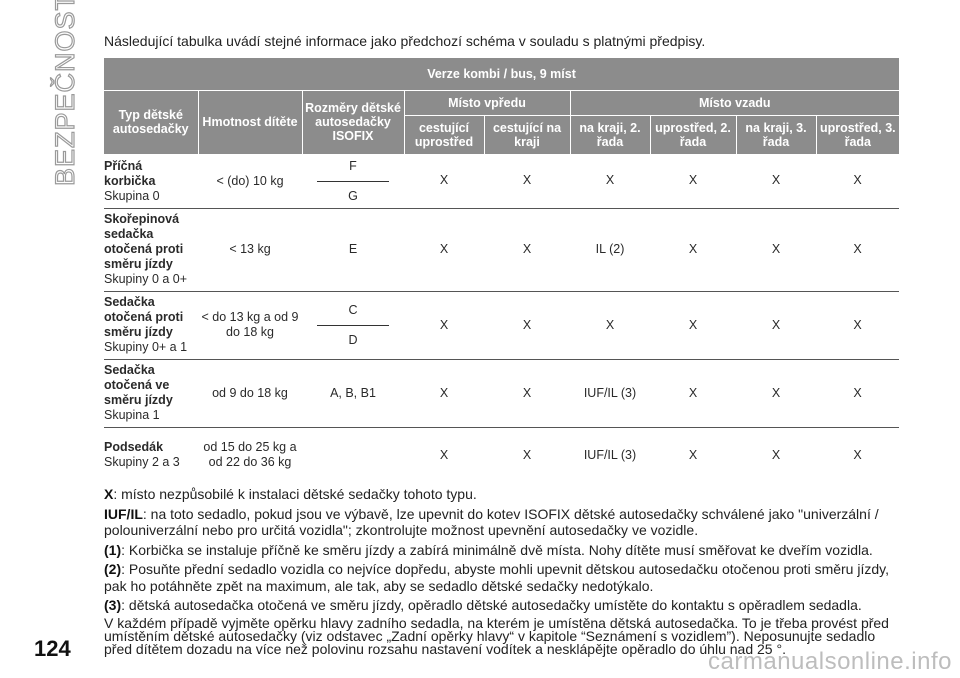  I want to click on weight-cell: od 15 do 25 kg a od 22 do 36 kg, so click(250, 455).